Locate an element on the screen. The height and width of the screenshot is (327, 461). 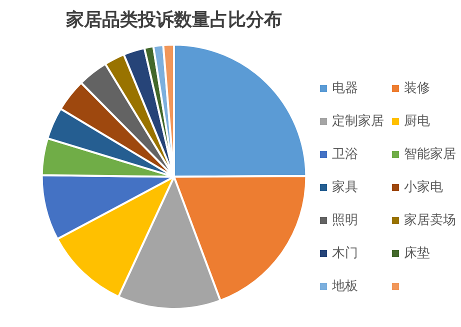
legend-label: 装修 is located at coordinates (417, 88).